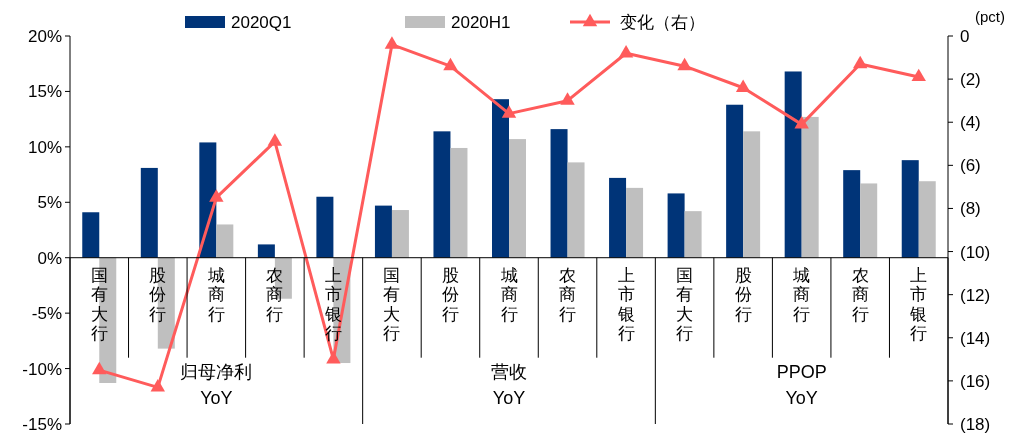 The height and width of the screenshot is (437, 1019). Describe the element at coordinates (970, 166) in the screenshot. I see `y2-tick-label: (6)` at that location.